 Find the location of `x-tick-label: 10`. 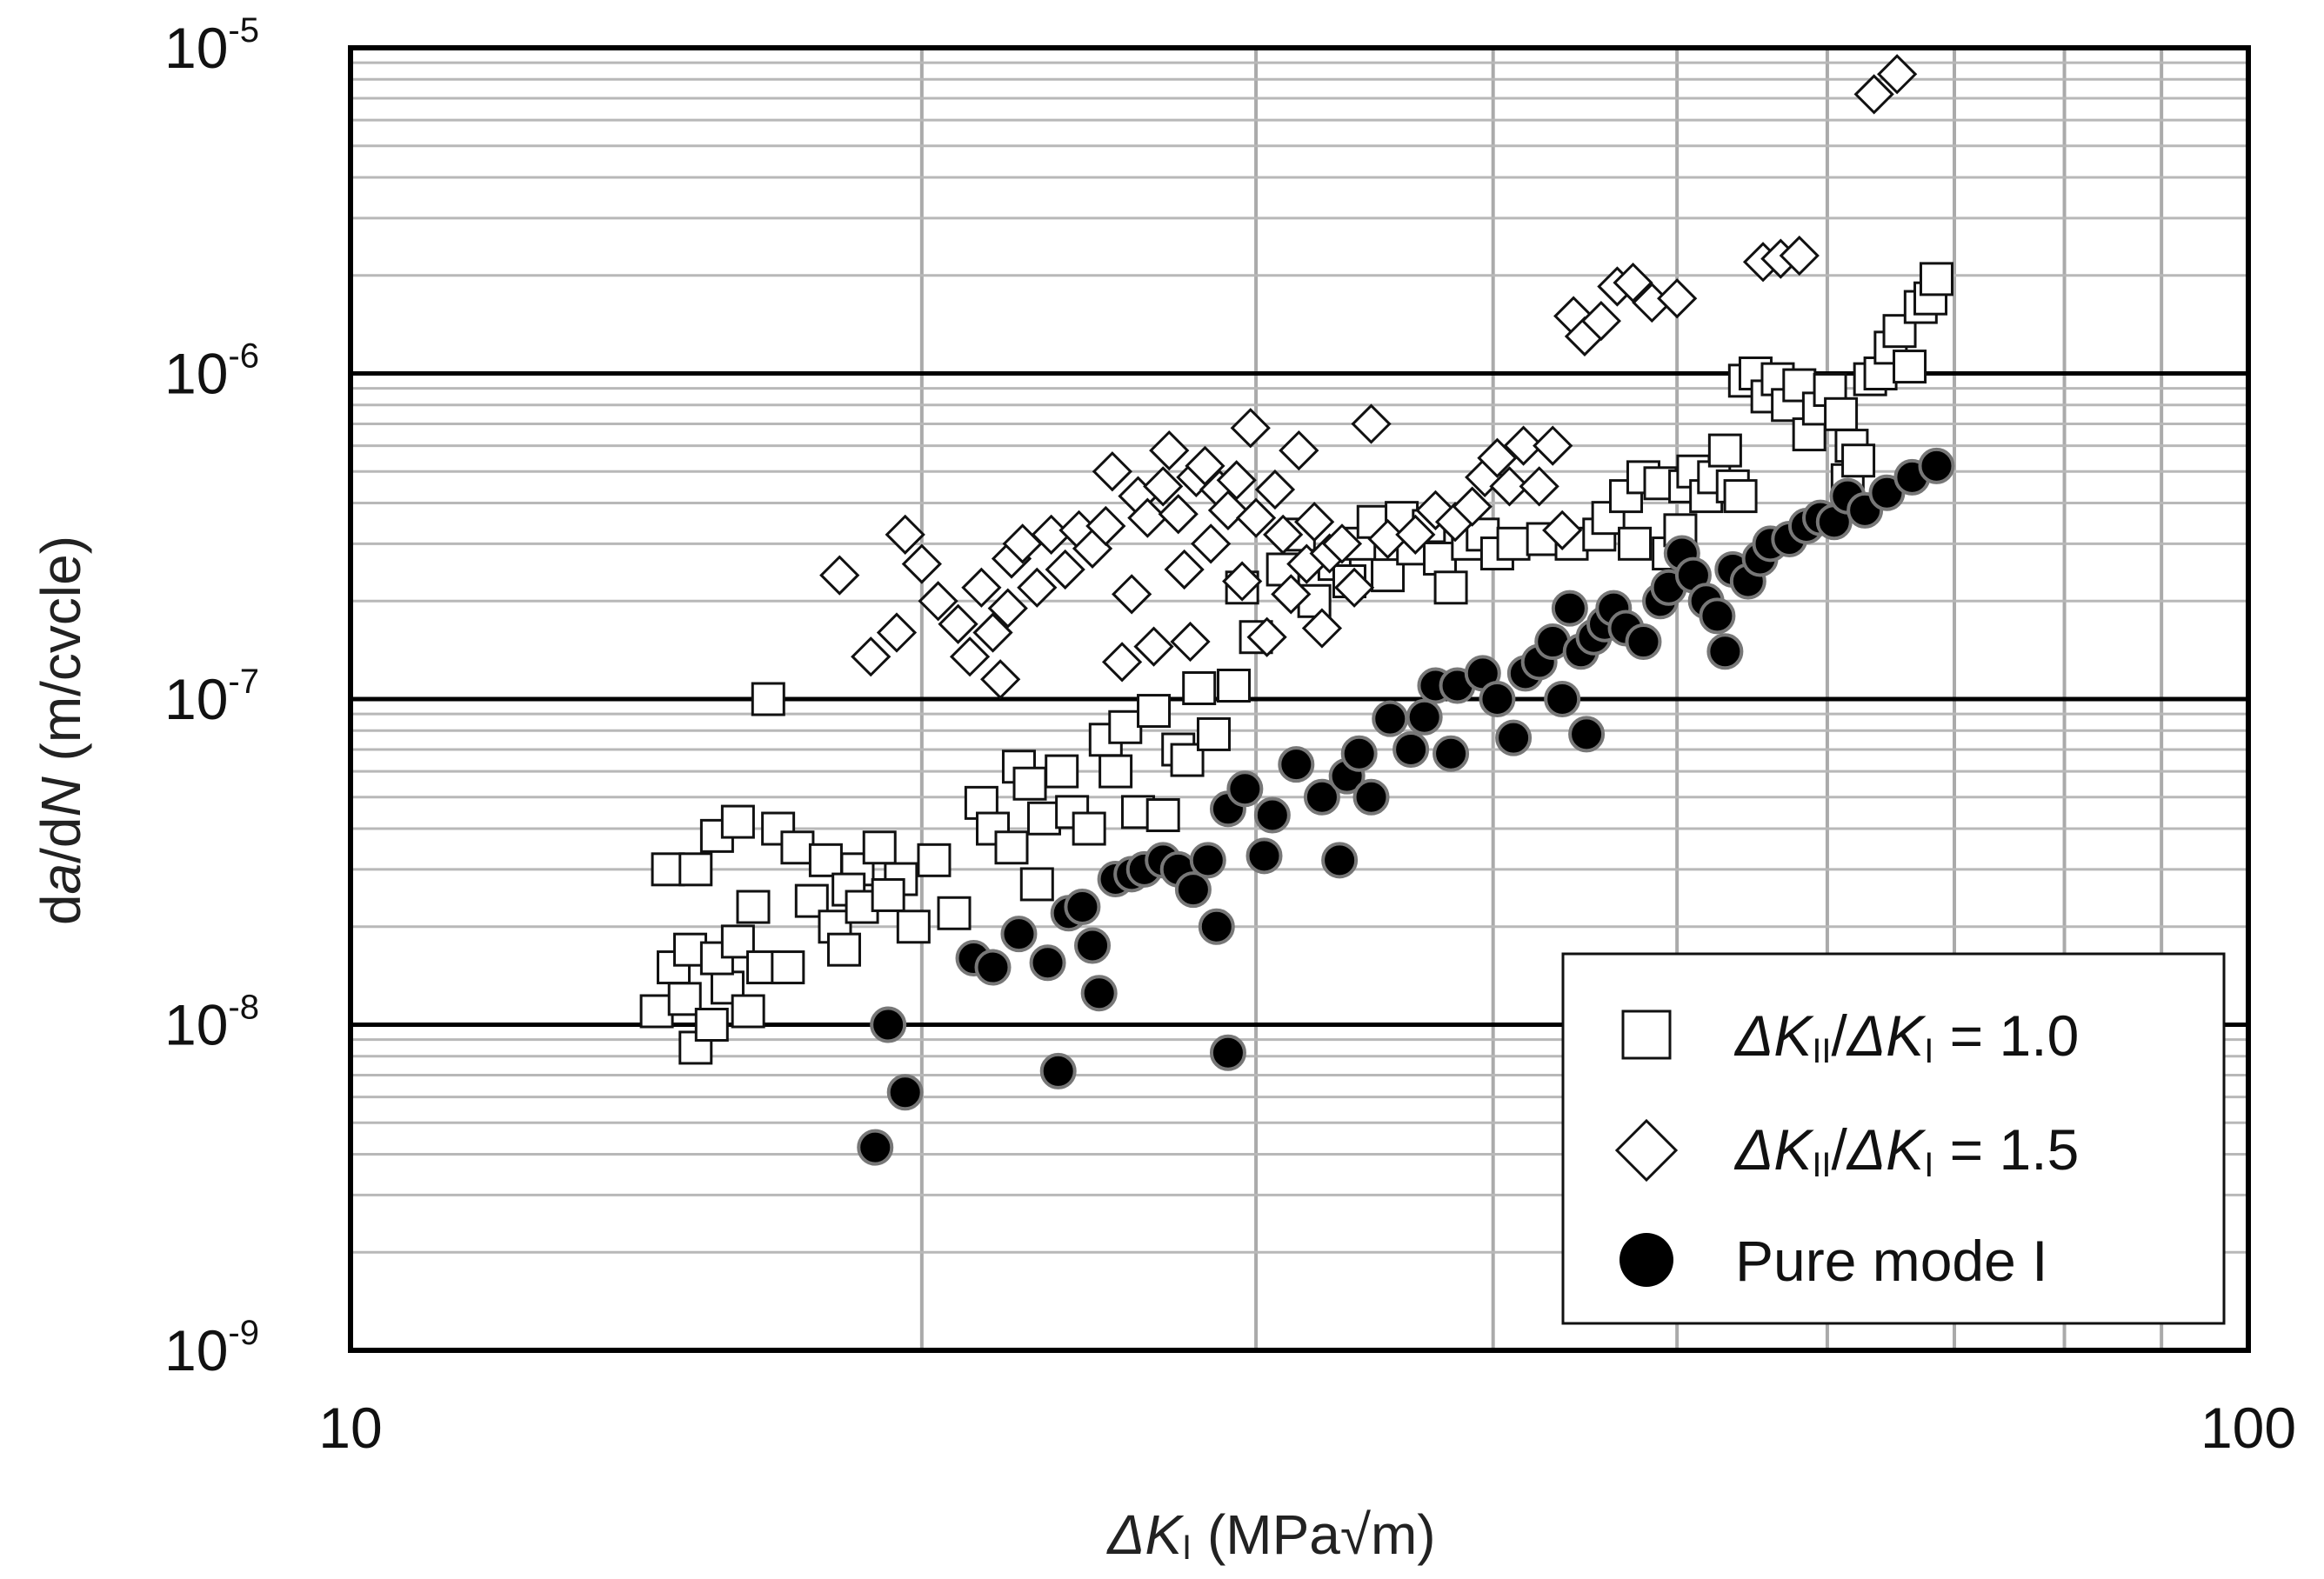

x-tick-label: 10 is located at coordinates (350, 1428).